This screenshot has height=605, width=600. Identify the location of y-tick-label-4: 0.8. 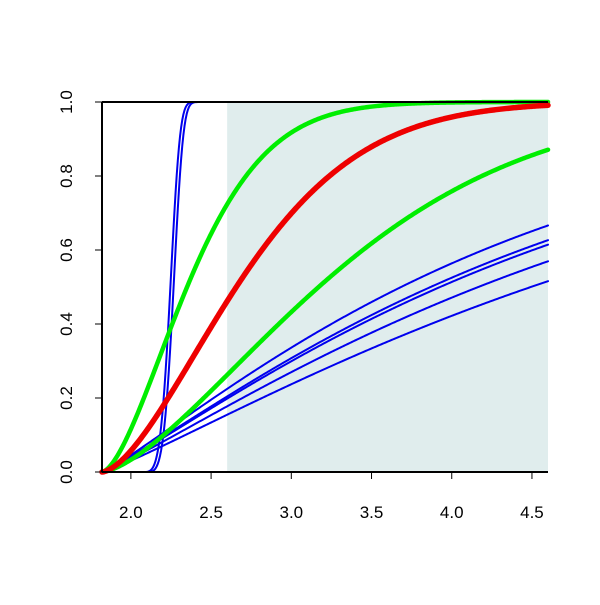
(66, 176).